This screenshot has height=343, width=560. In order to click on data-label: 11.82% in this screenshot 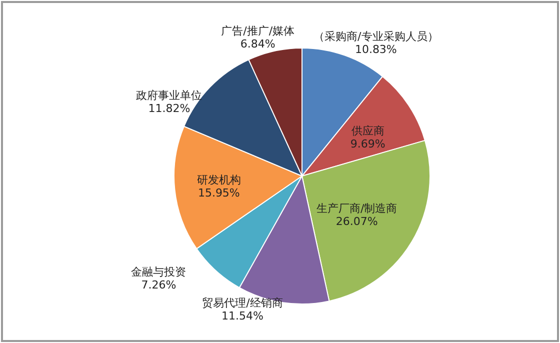, I will do `click(169, 109)`.